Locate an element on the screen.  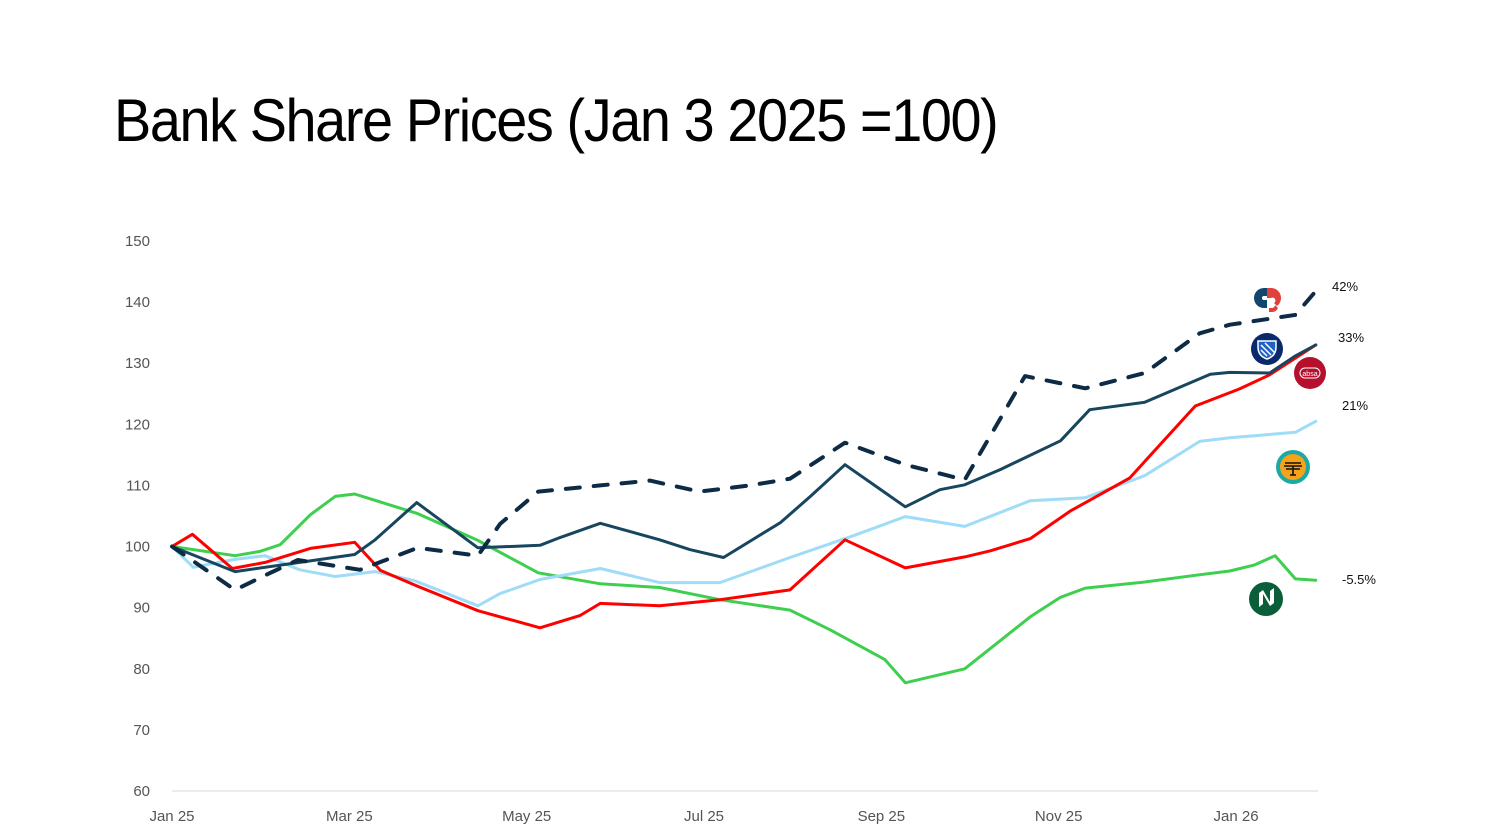
y-tick-label: 60 is located at coordinates (141, 791).